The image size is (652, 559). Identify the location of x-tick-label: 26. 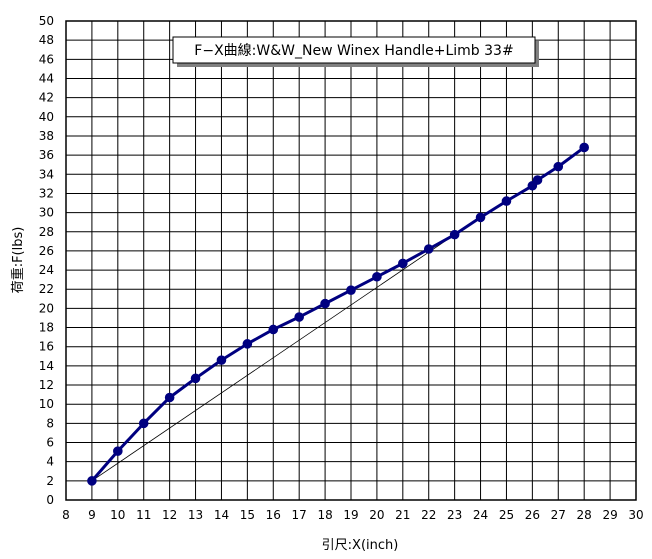
(532, 515).